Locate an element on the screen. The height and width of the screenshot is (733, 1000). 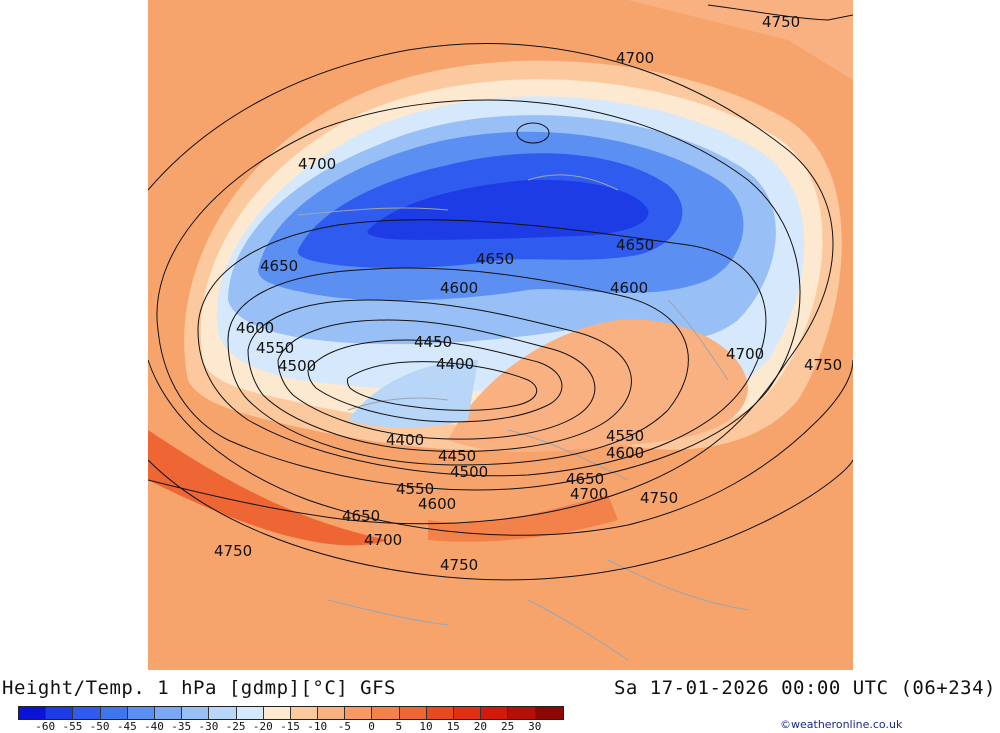
colorbar-tick-label: -55 is located at coordinates (72, 726).